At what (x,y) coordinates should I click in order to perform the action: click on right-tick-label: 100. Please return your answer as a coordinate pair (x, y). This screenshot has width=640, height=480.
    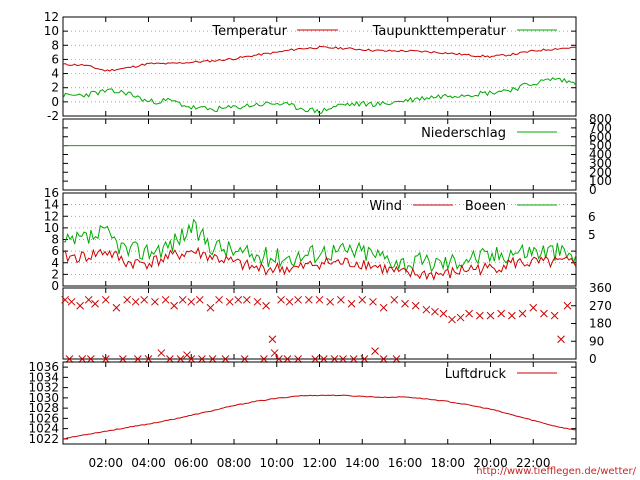
    Looking at the image, I should click on (600, 181).